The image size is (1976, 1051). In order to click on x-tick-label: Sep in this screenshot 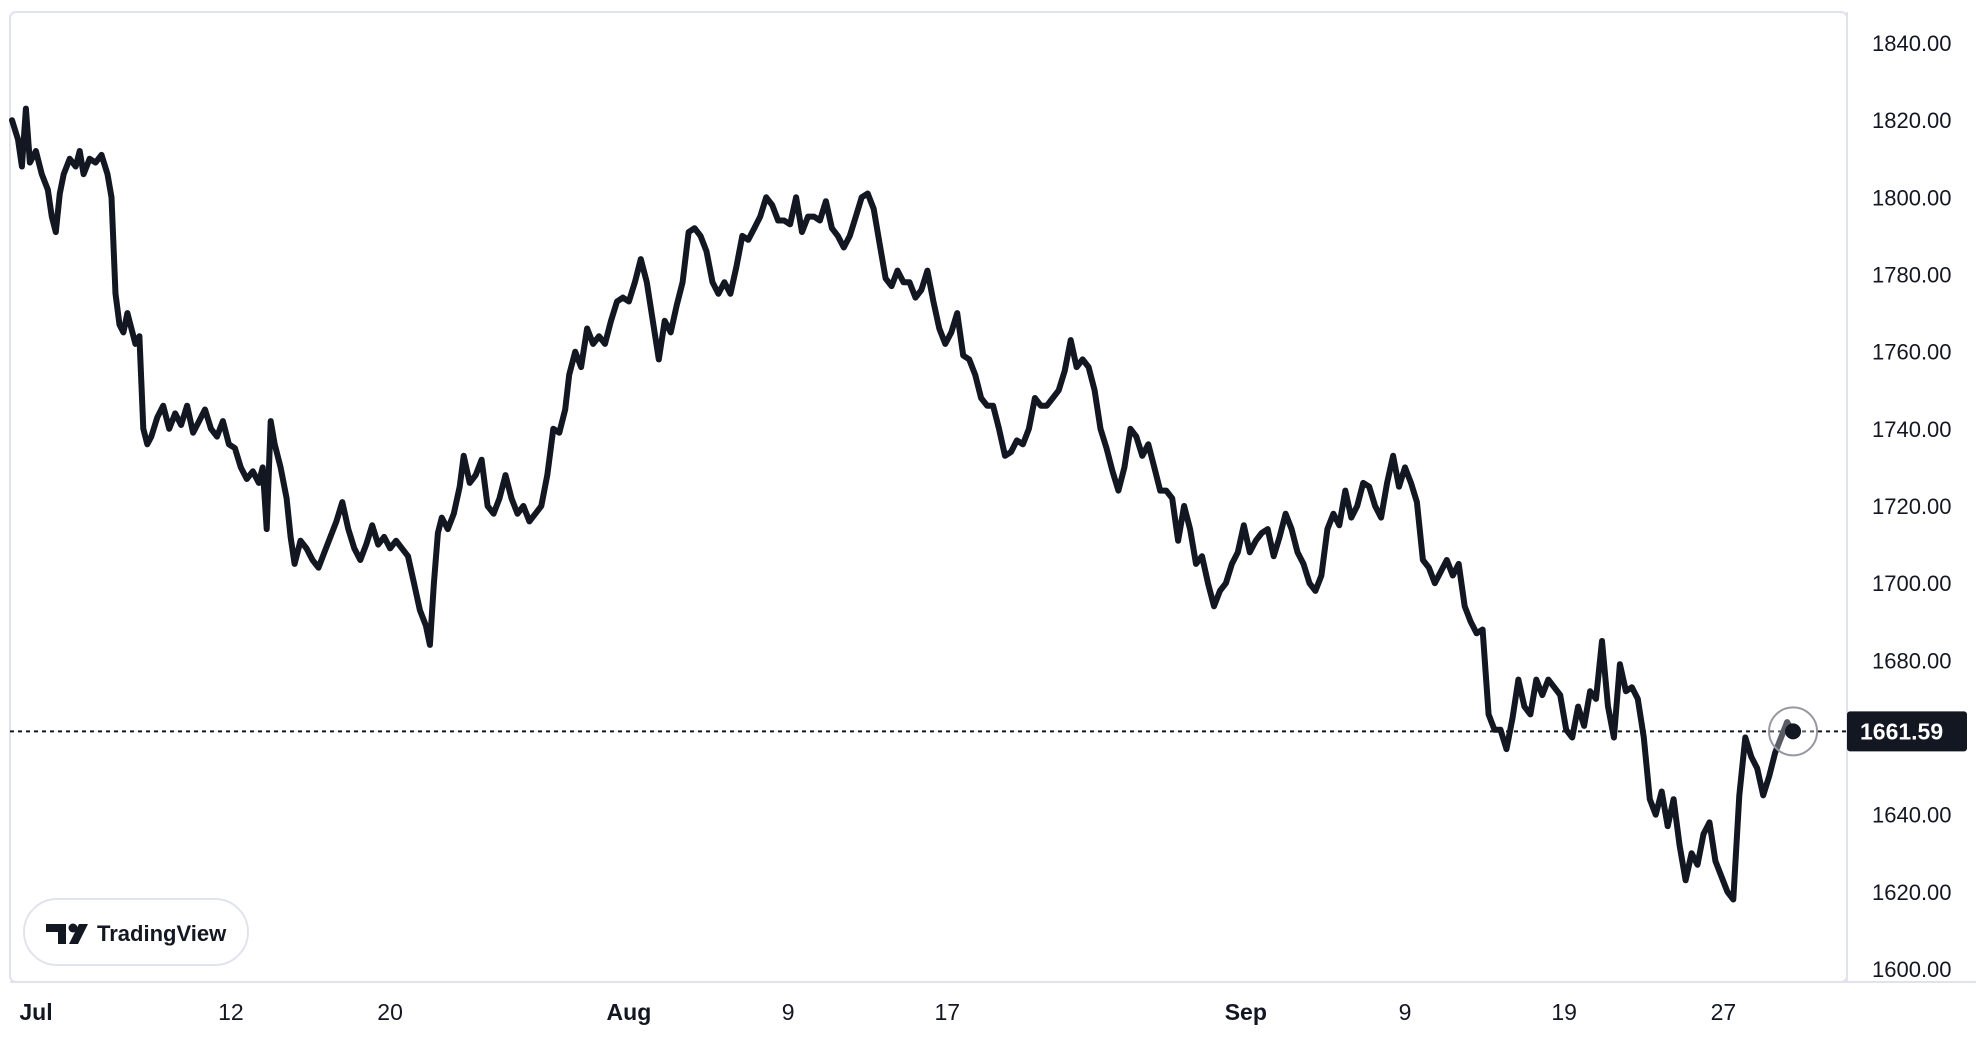, I will do `click(1246, 1012)`.